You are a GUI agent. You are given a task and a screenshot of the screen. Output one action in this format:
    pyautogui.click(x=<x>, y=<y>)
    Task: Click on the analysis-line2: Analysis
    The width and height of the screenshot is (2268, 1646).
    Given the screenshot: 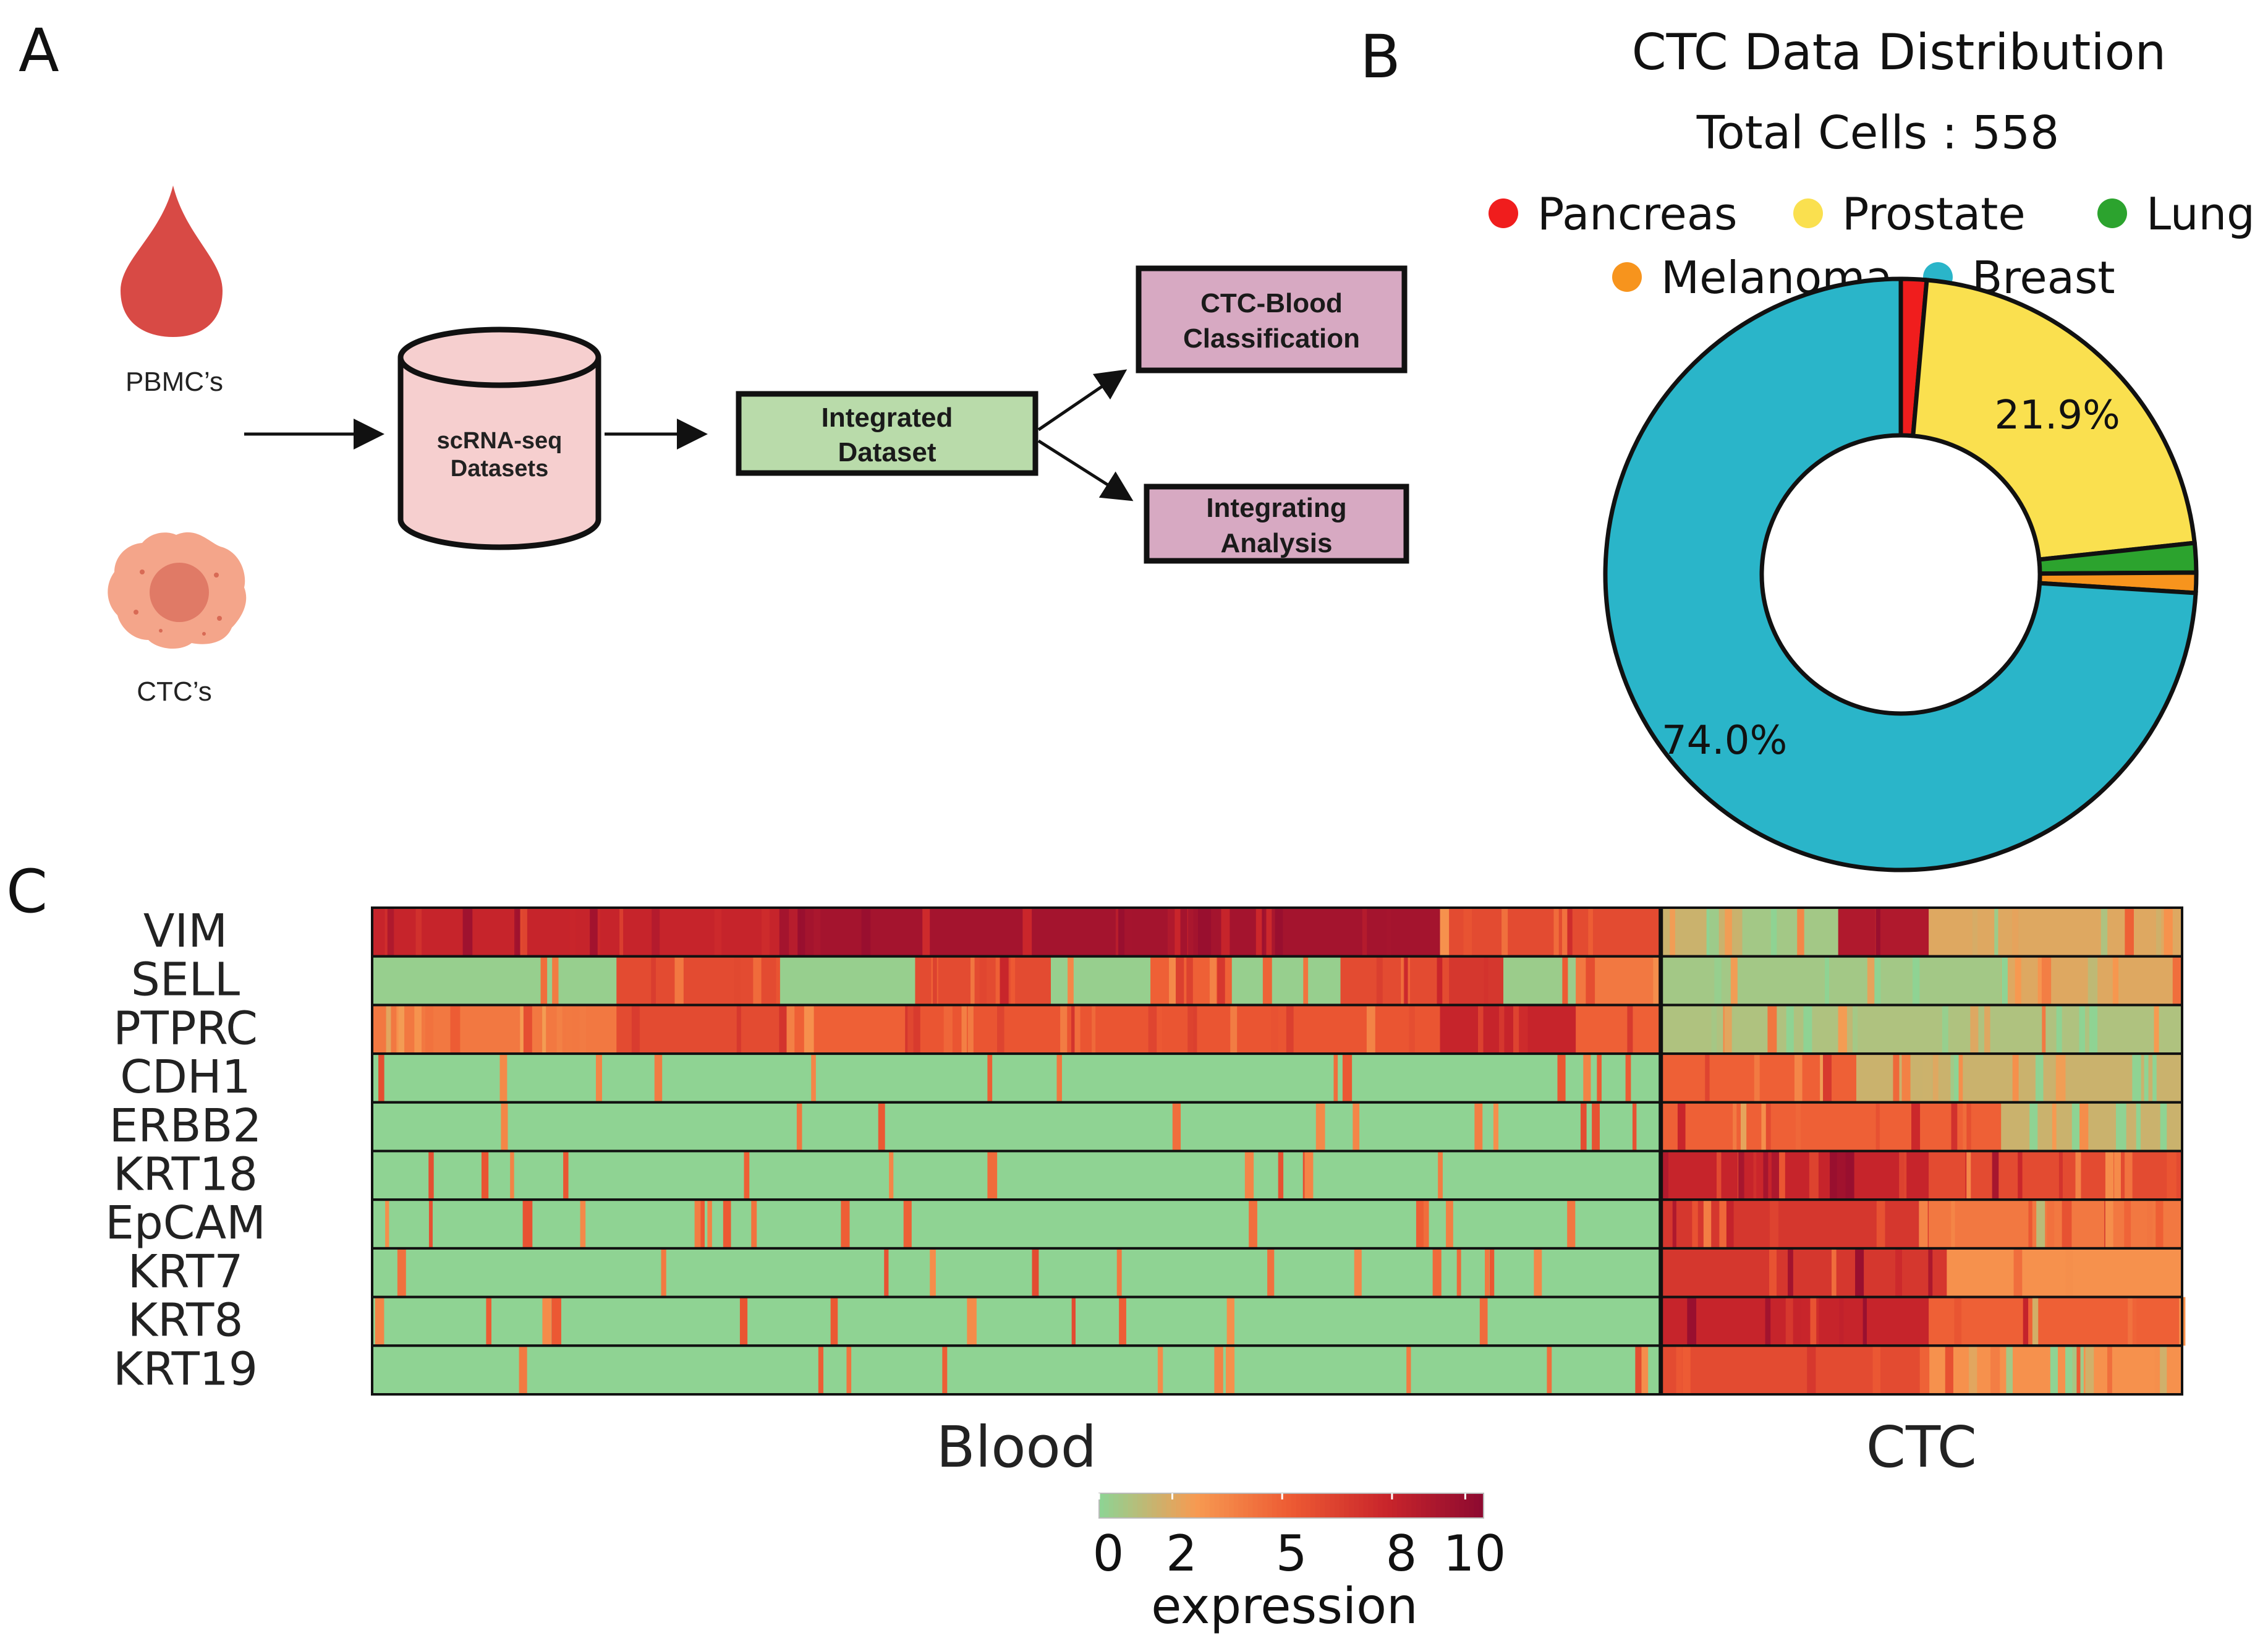 What is the action you would take?
    pyautogui.click(x=1277, y=543)
    